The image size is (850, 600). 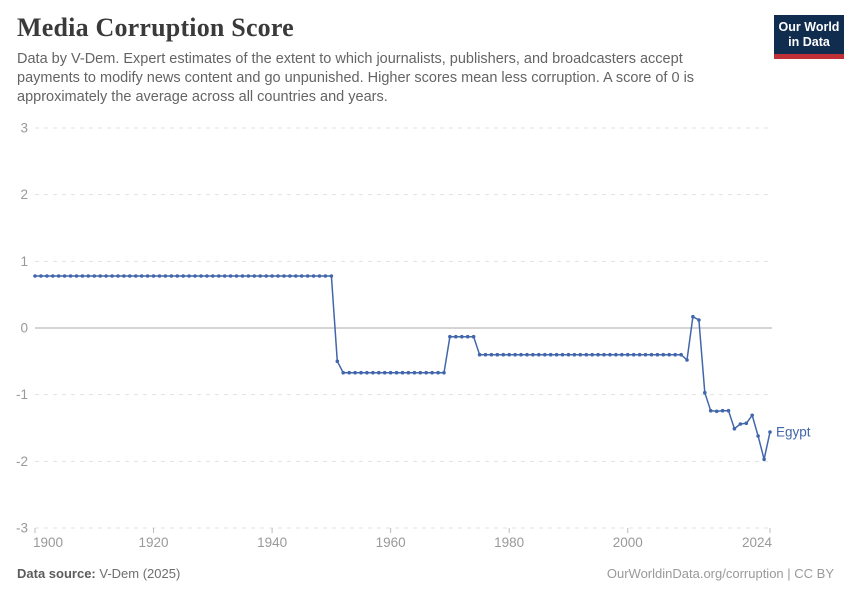 I want to click on origin-url-link: OurWorldinData.org/corruption | CC BY, so click(x=720, y=573).